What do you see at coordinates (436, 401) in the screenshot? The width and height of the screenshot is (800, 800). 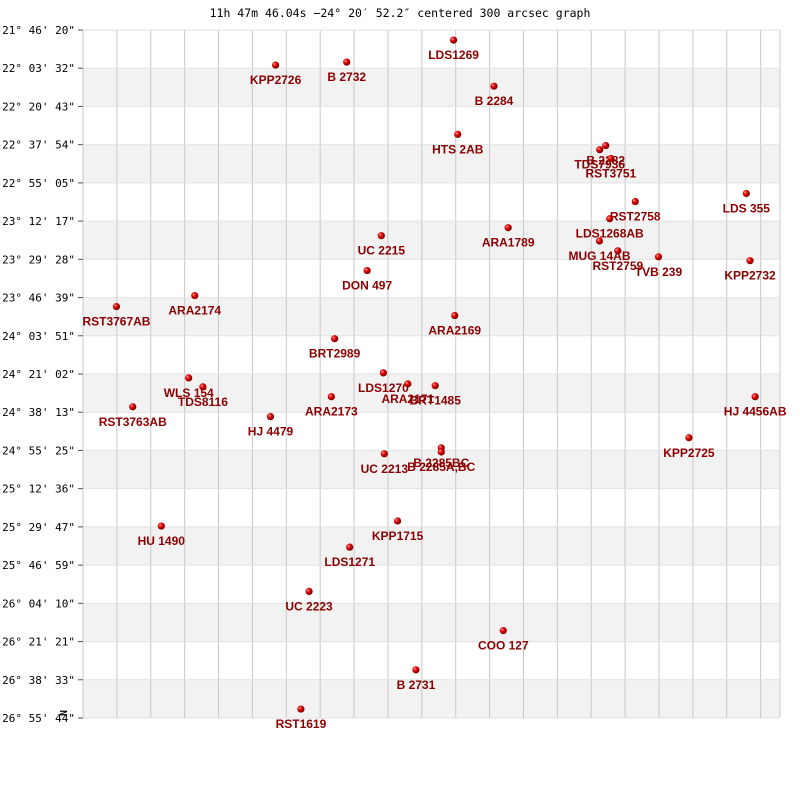 I see `star-label: BRT1485` at bounding box center [436, 401].